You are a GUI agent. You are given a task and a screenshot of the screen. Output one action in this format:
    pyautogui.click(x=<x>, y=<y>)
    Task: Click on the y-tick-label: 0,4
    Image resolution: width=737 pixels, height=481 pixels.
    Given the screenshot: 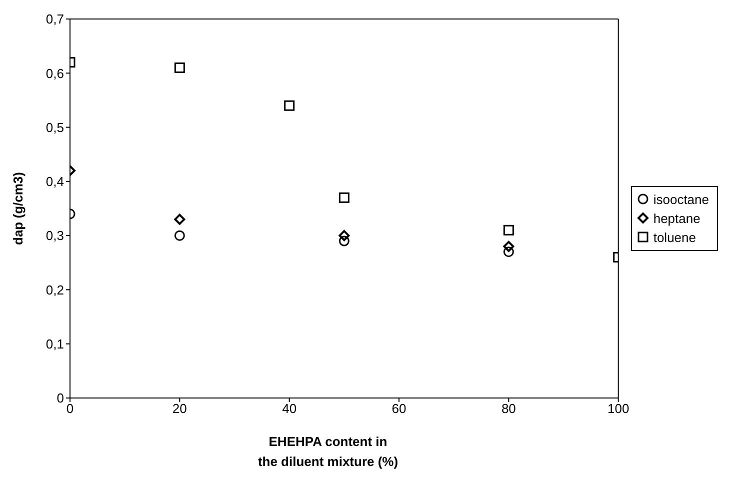 What is the action you would take?
    pyautogui.click(x=55, y=182)
    